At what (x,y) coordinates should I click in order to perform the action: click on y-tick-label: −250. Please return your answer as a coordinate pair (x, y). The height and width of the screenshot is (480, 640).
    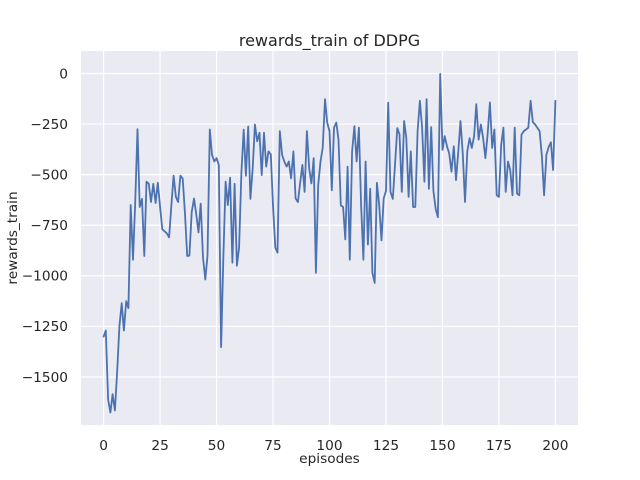
    Looking at the image, I should click on (49, 125).